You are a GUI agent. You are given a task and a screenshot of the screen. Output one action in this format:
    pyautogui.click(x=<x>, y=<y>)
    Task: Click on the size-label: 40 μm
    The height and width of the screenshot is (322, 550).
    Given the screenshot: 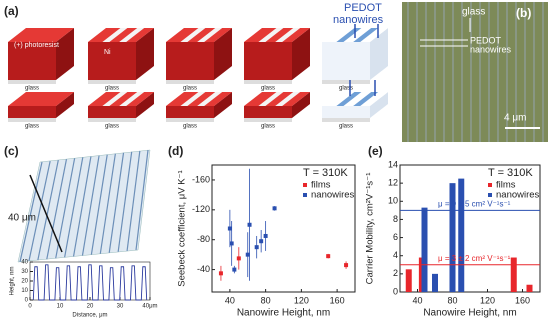 What is the action you would take?
    pyautogui.click(x=22, y=218)
    